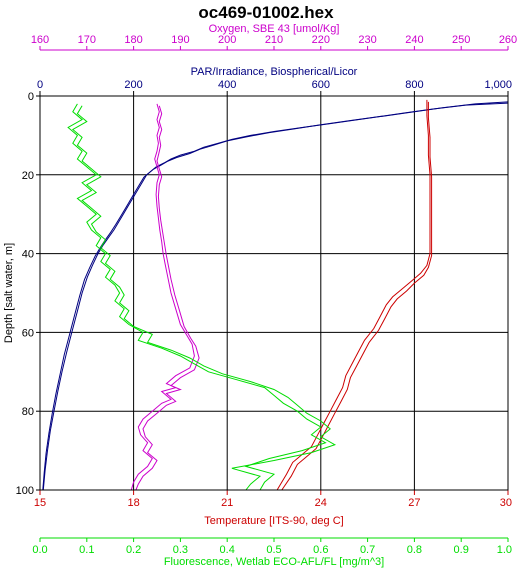 This screenshot has height=568, width=532. What do you see at coordinates (266, 12) in the screenshot?
I see `chart-title: oc469-01002.hex` at bounding box center [266, 12].